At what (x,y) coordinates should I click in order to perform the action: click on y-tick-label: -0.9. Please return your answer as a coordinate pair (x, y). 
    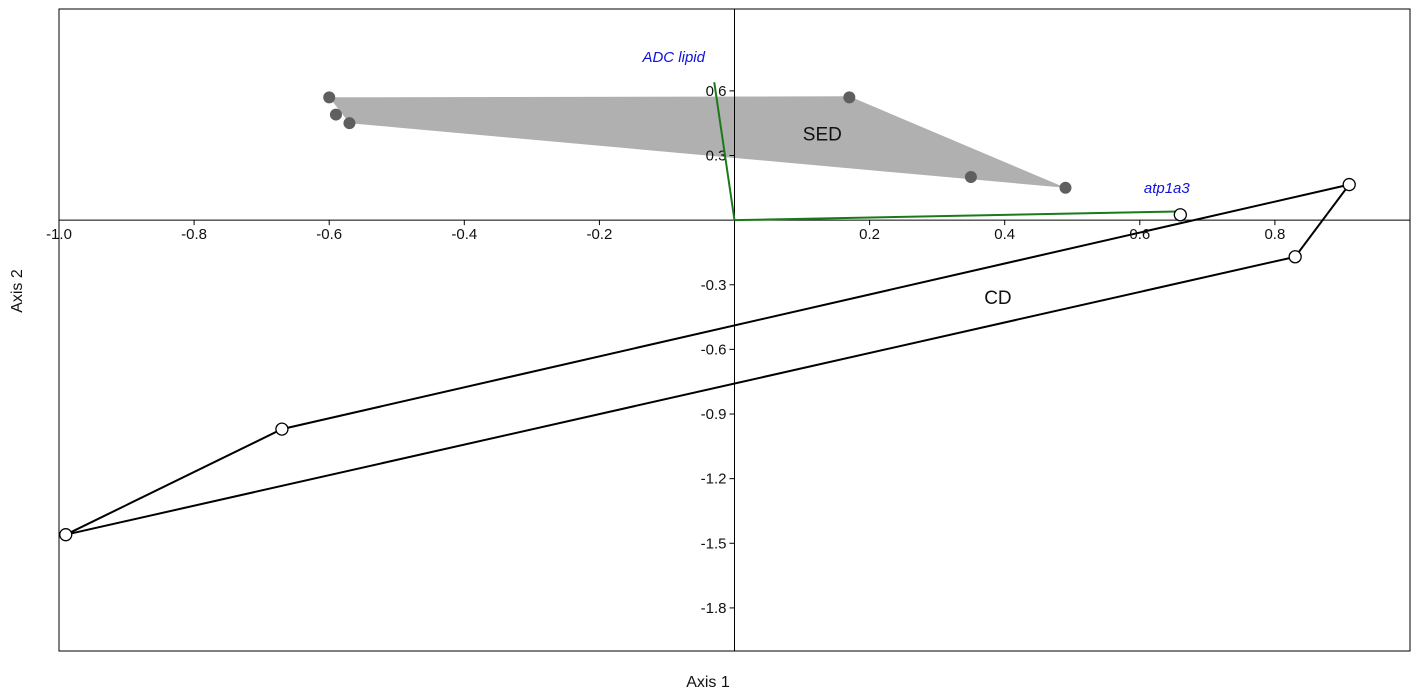
    Looking at the image, I should click on (714, 414).